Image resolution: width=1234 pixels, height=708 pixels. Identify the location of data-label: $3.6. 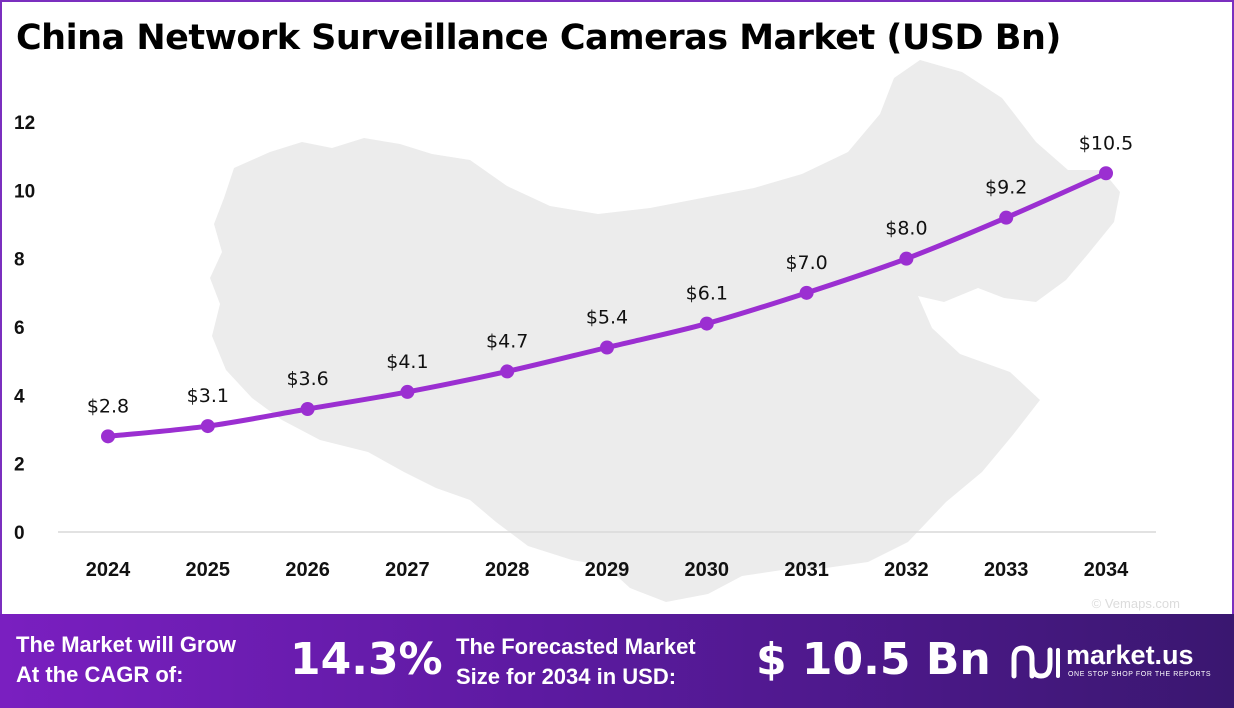
(307, 379).